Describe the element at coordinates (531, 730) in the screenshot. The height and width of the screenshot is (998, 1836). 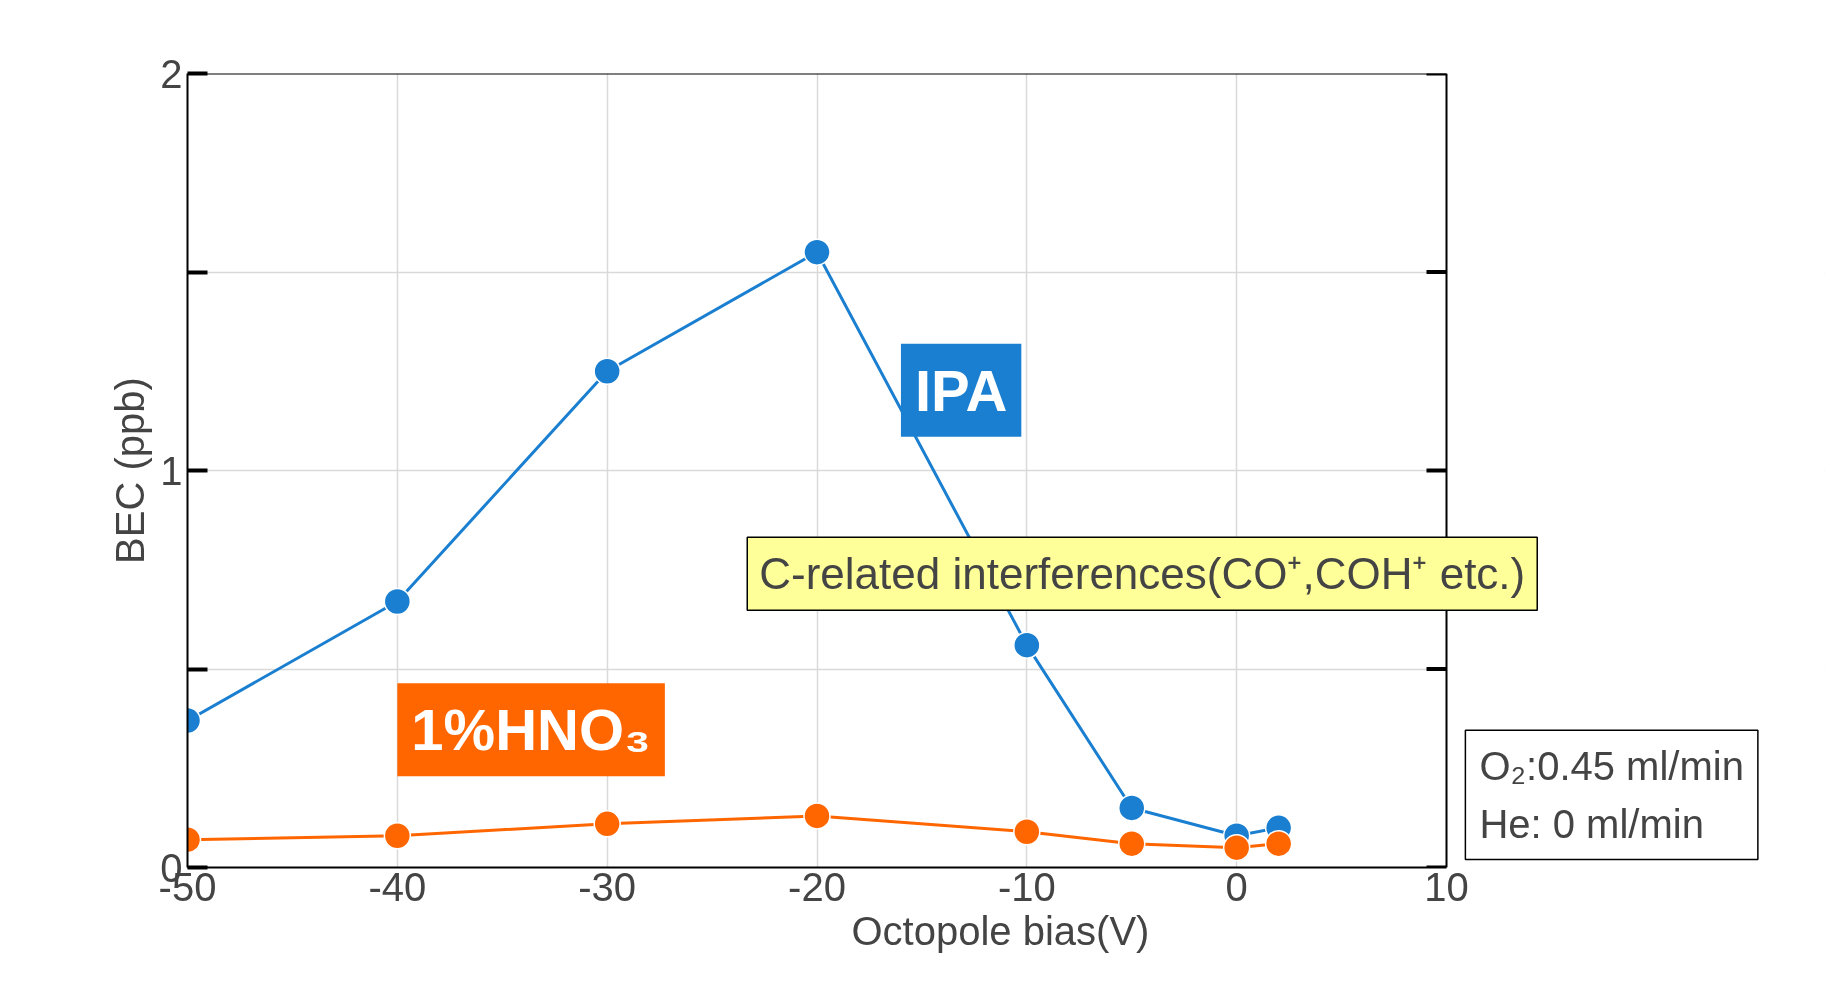
I see `series-label: 1%HNO₃` at that location.